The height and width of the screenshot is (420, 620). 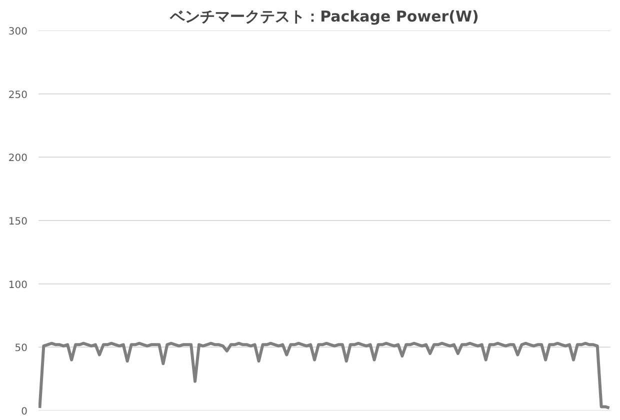 What do you see at coordinates (324, 376) in the screenshot?
I see `line-series` at bounding box center [324, 376].